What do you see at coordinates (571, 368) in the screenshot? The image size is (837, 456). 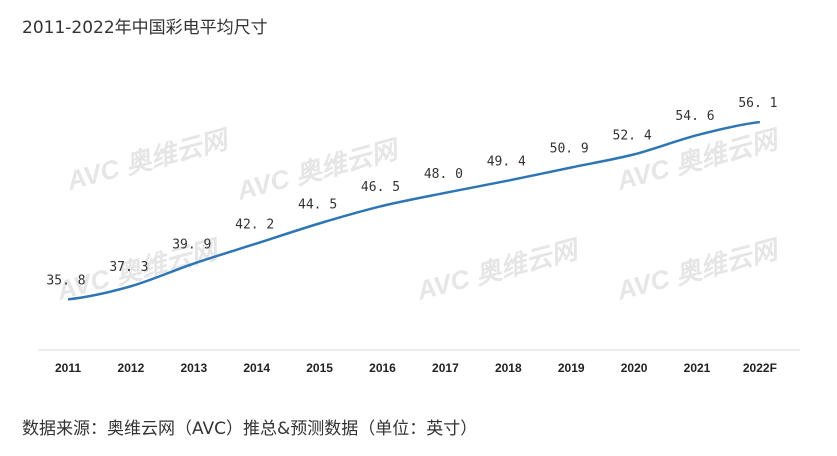 I see `x-tick-label: 2019` at bounding box center [571, 368].